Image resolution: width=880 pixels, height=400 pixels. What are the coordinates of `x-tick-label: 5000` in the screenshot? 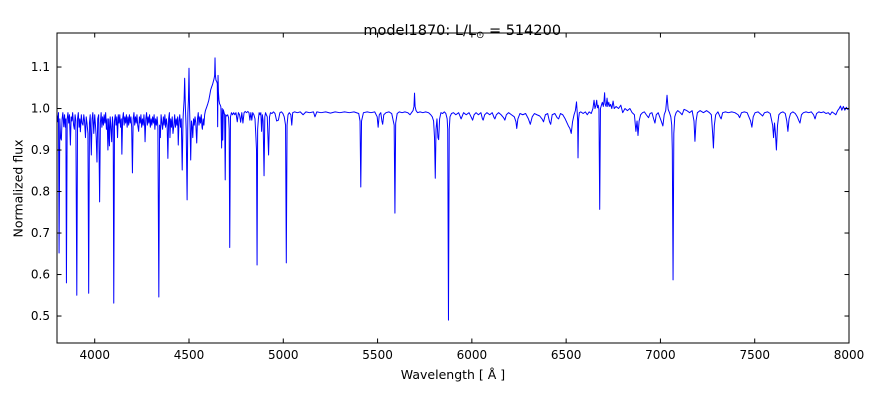 It's located at (283, 355).